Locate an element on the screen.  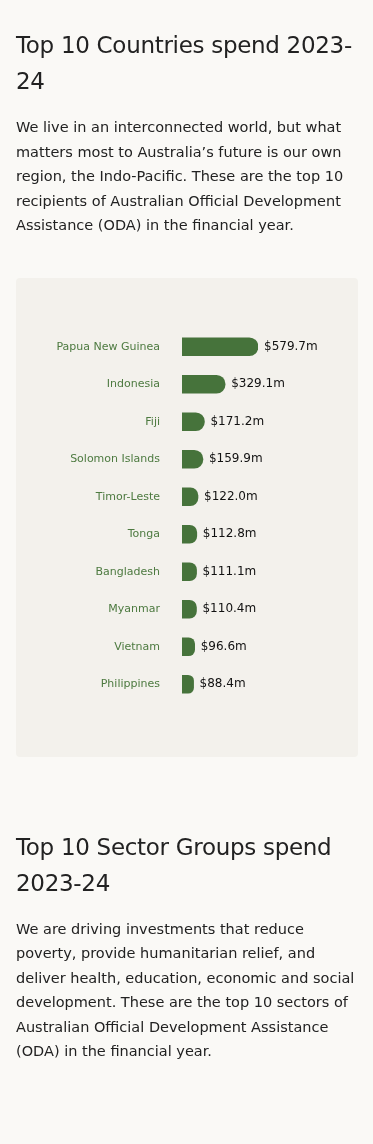
y-tick-label: Philippines is located at coordinates (130, 683).